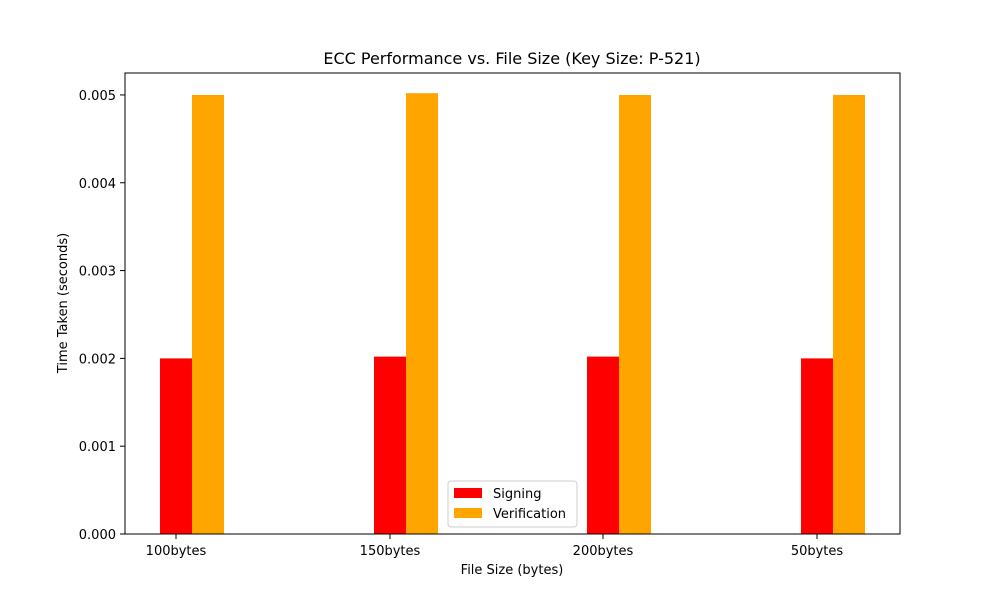 Image resolution: width=1000 pixels, height=600 pixels. Describe the element at coordinates (512, 570) in the screenshot. I see `x-axis-label: File Size (bytes)` at that location.